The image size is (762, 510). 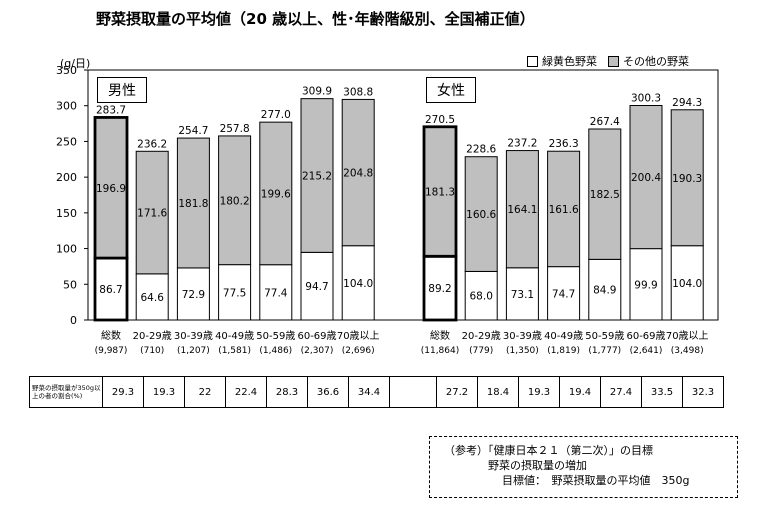 What do you see at coordinates (164, 392) in the screenshot?
I see `rate-male-20s: 19.3` at bounding box center [164, 392].